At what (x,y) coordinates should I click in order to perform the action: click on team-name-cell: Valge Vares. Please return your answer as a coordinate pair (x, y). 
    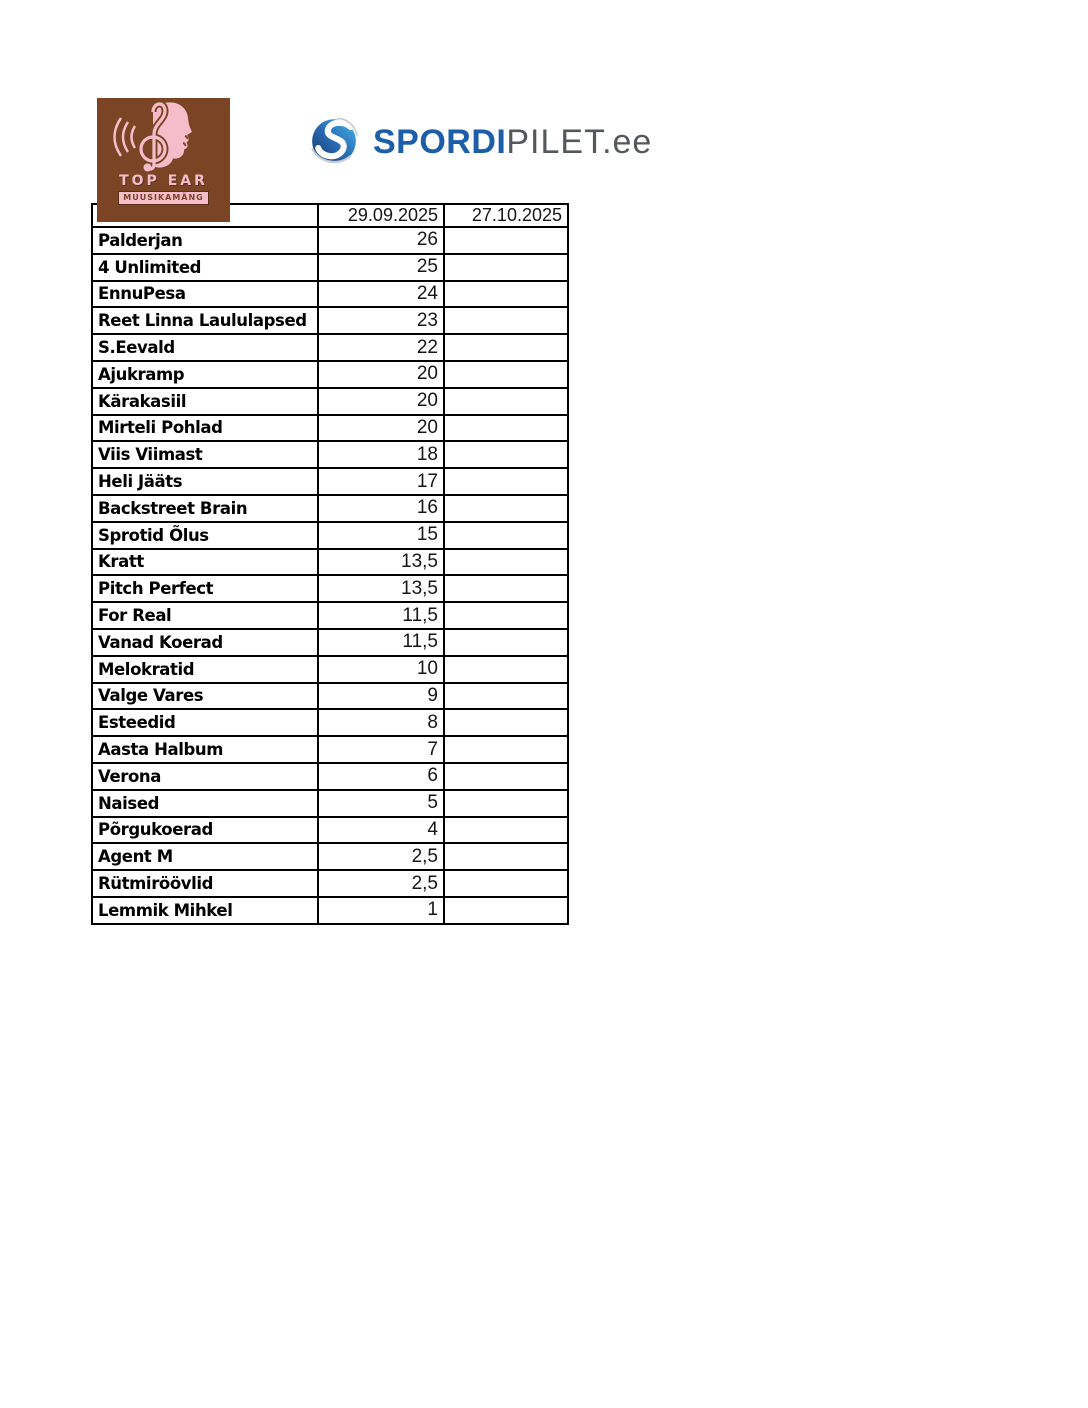
    Looking at the image, I should click on (205, 696).